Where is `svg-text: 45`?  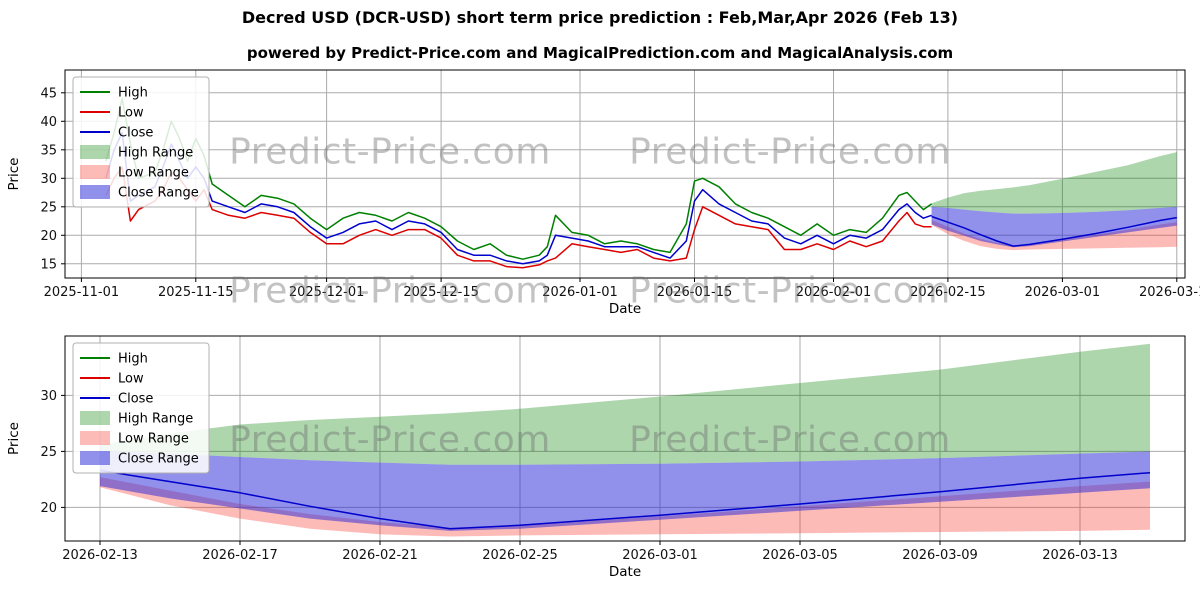 svg-text: 45 is located at coordinates (48, 93).